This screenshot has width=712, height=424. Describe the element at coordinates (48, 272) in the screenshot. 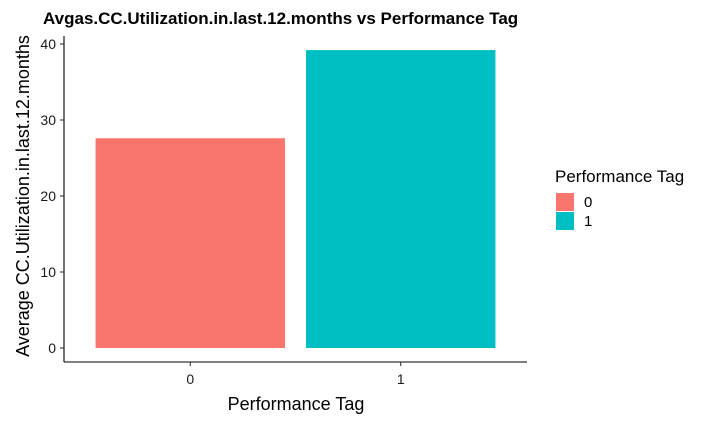

I see `y-tick-label: 10` at that location.